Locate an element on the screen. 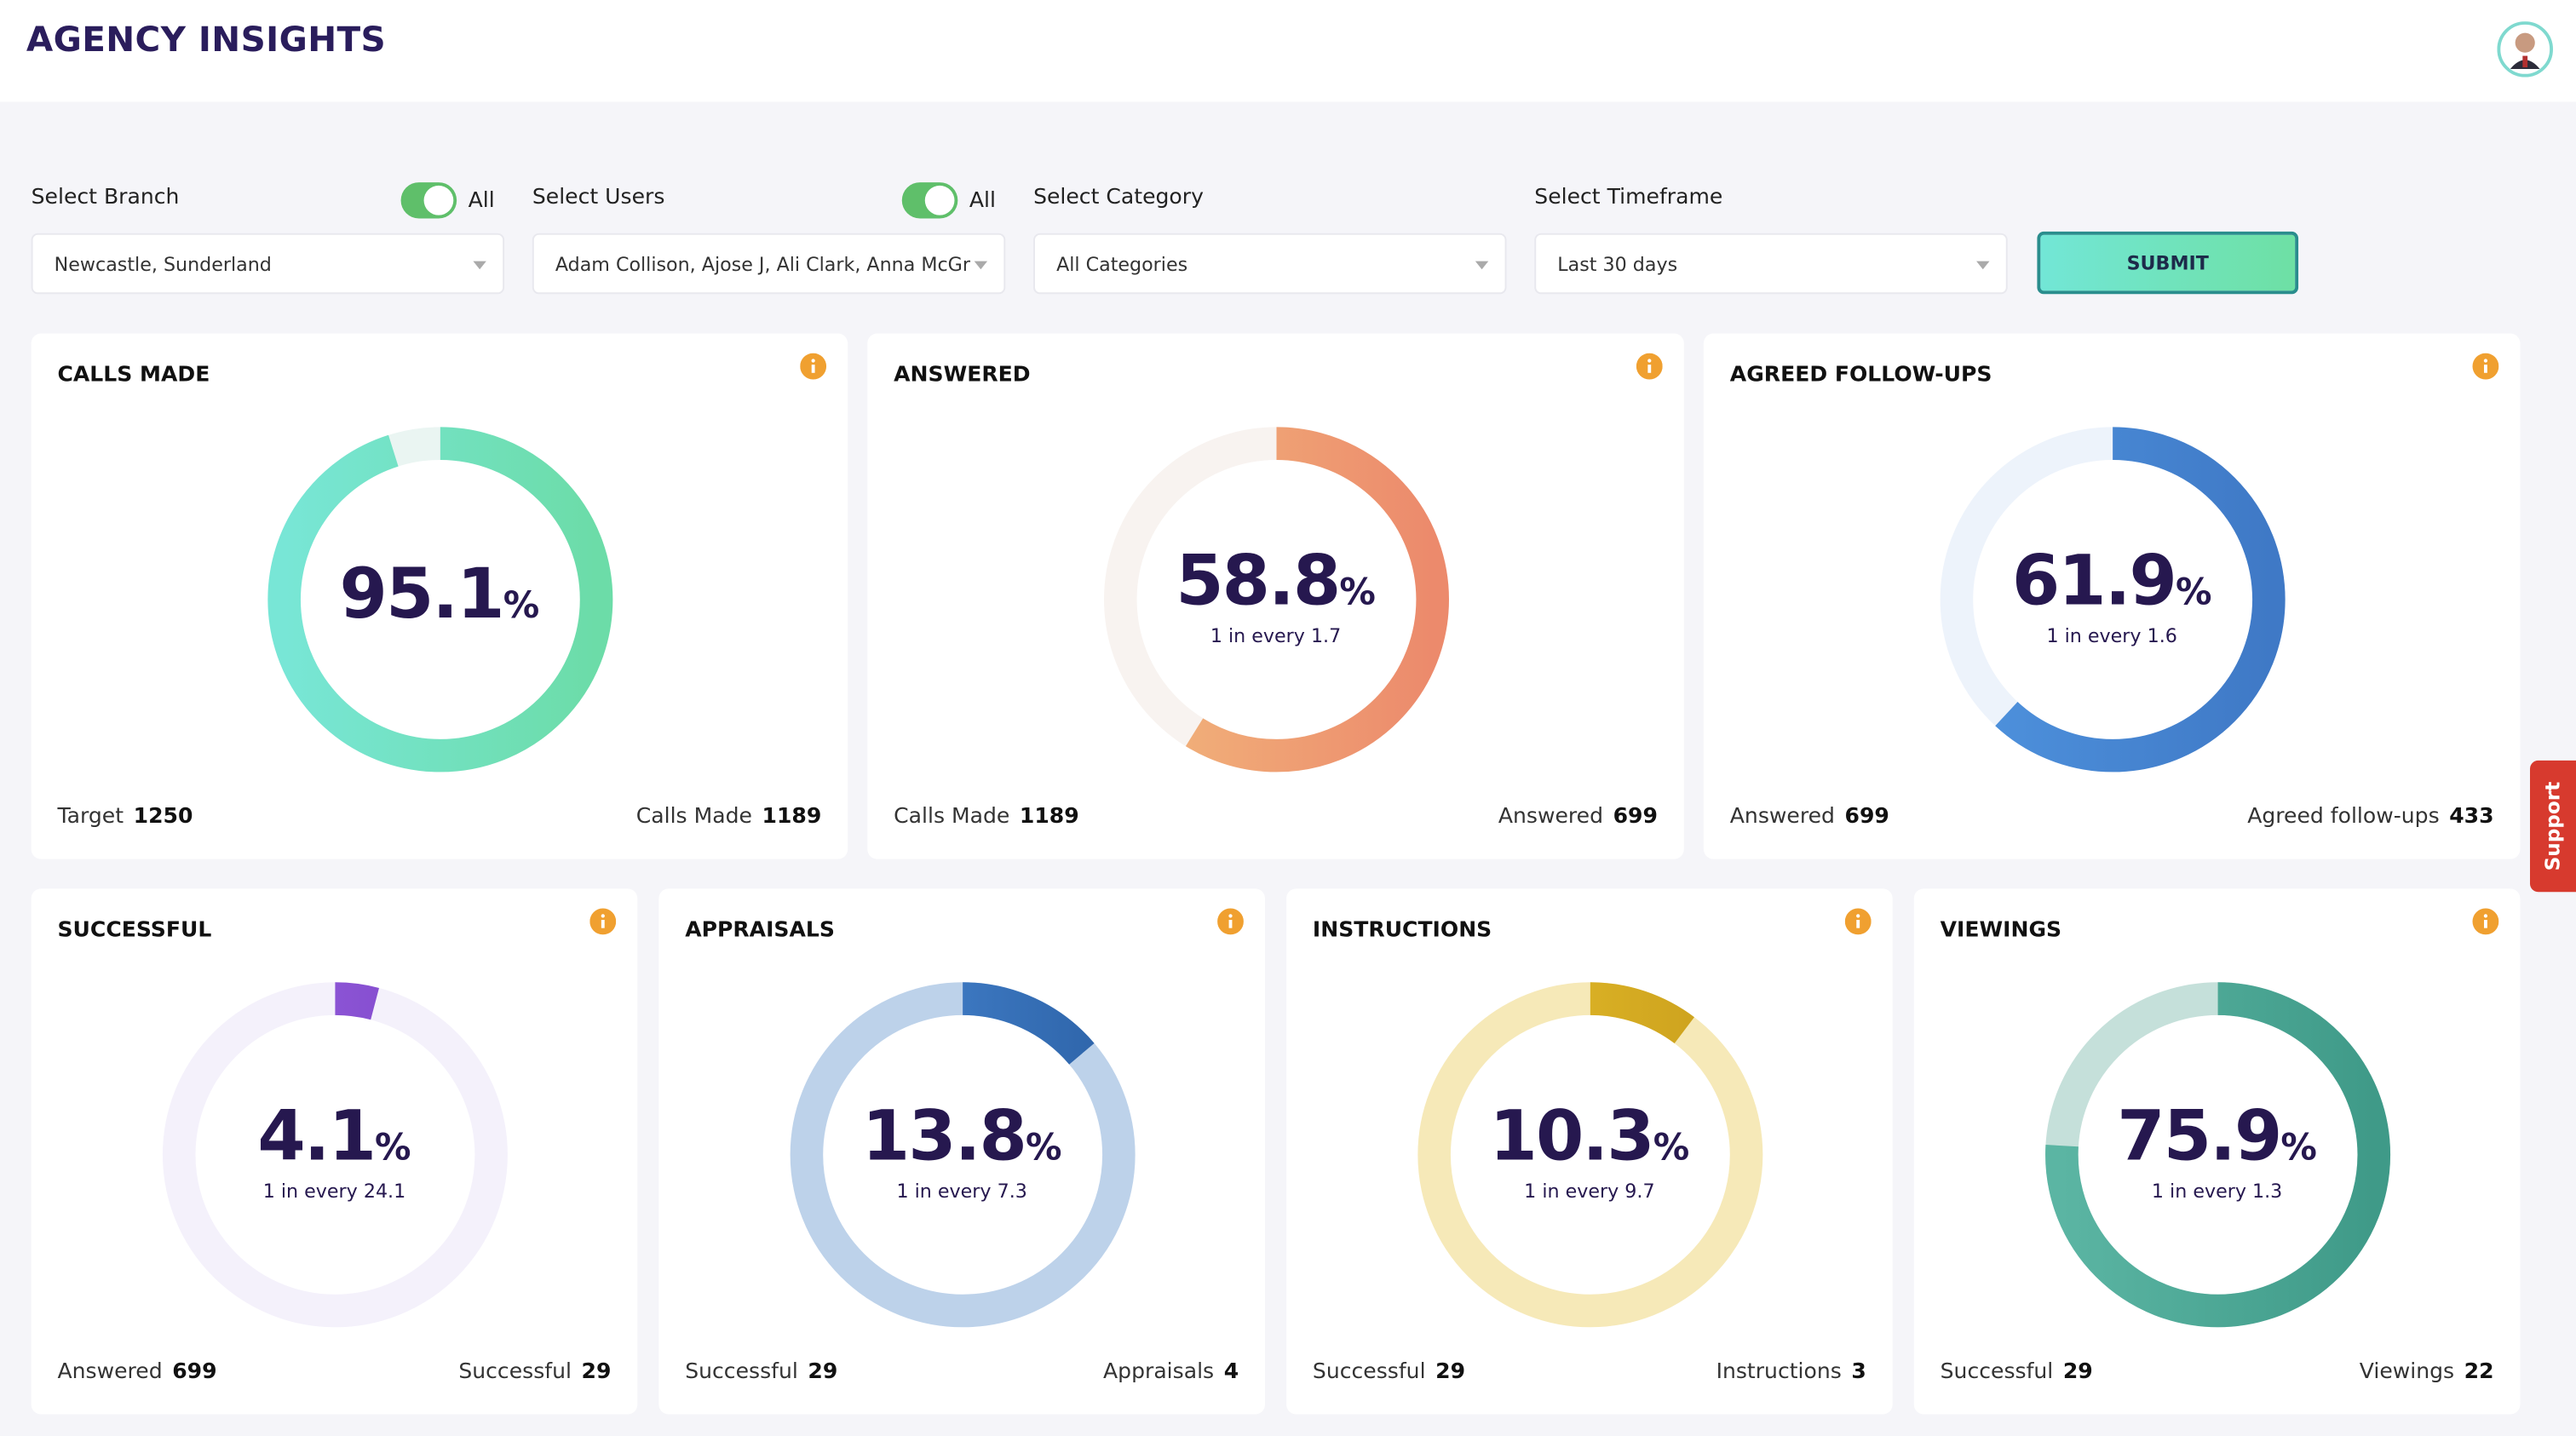 The height and width of the screenshot is (1436, 2576). footer-label: Answered is located at coordinates (110, 1372).